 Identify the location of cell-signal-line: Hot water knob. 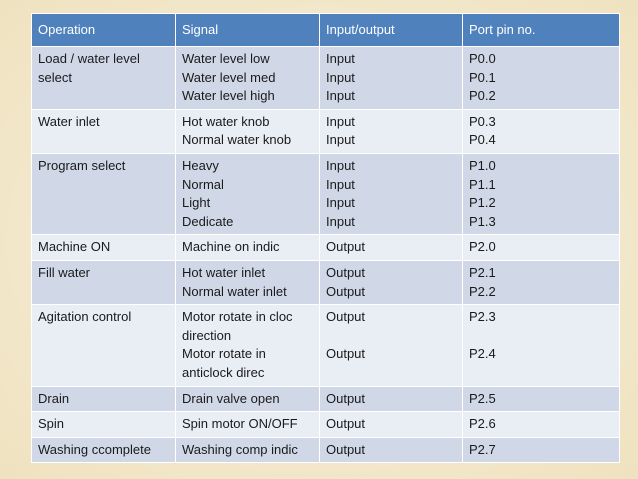
(226, 121).